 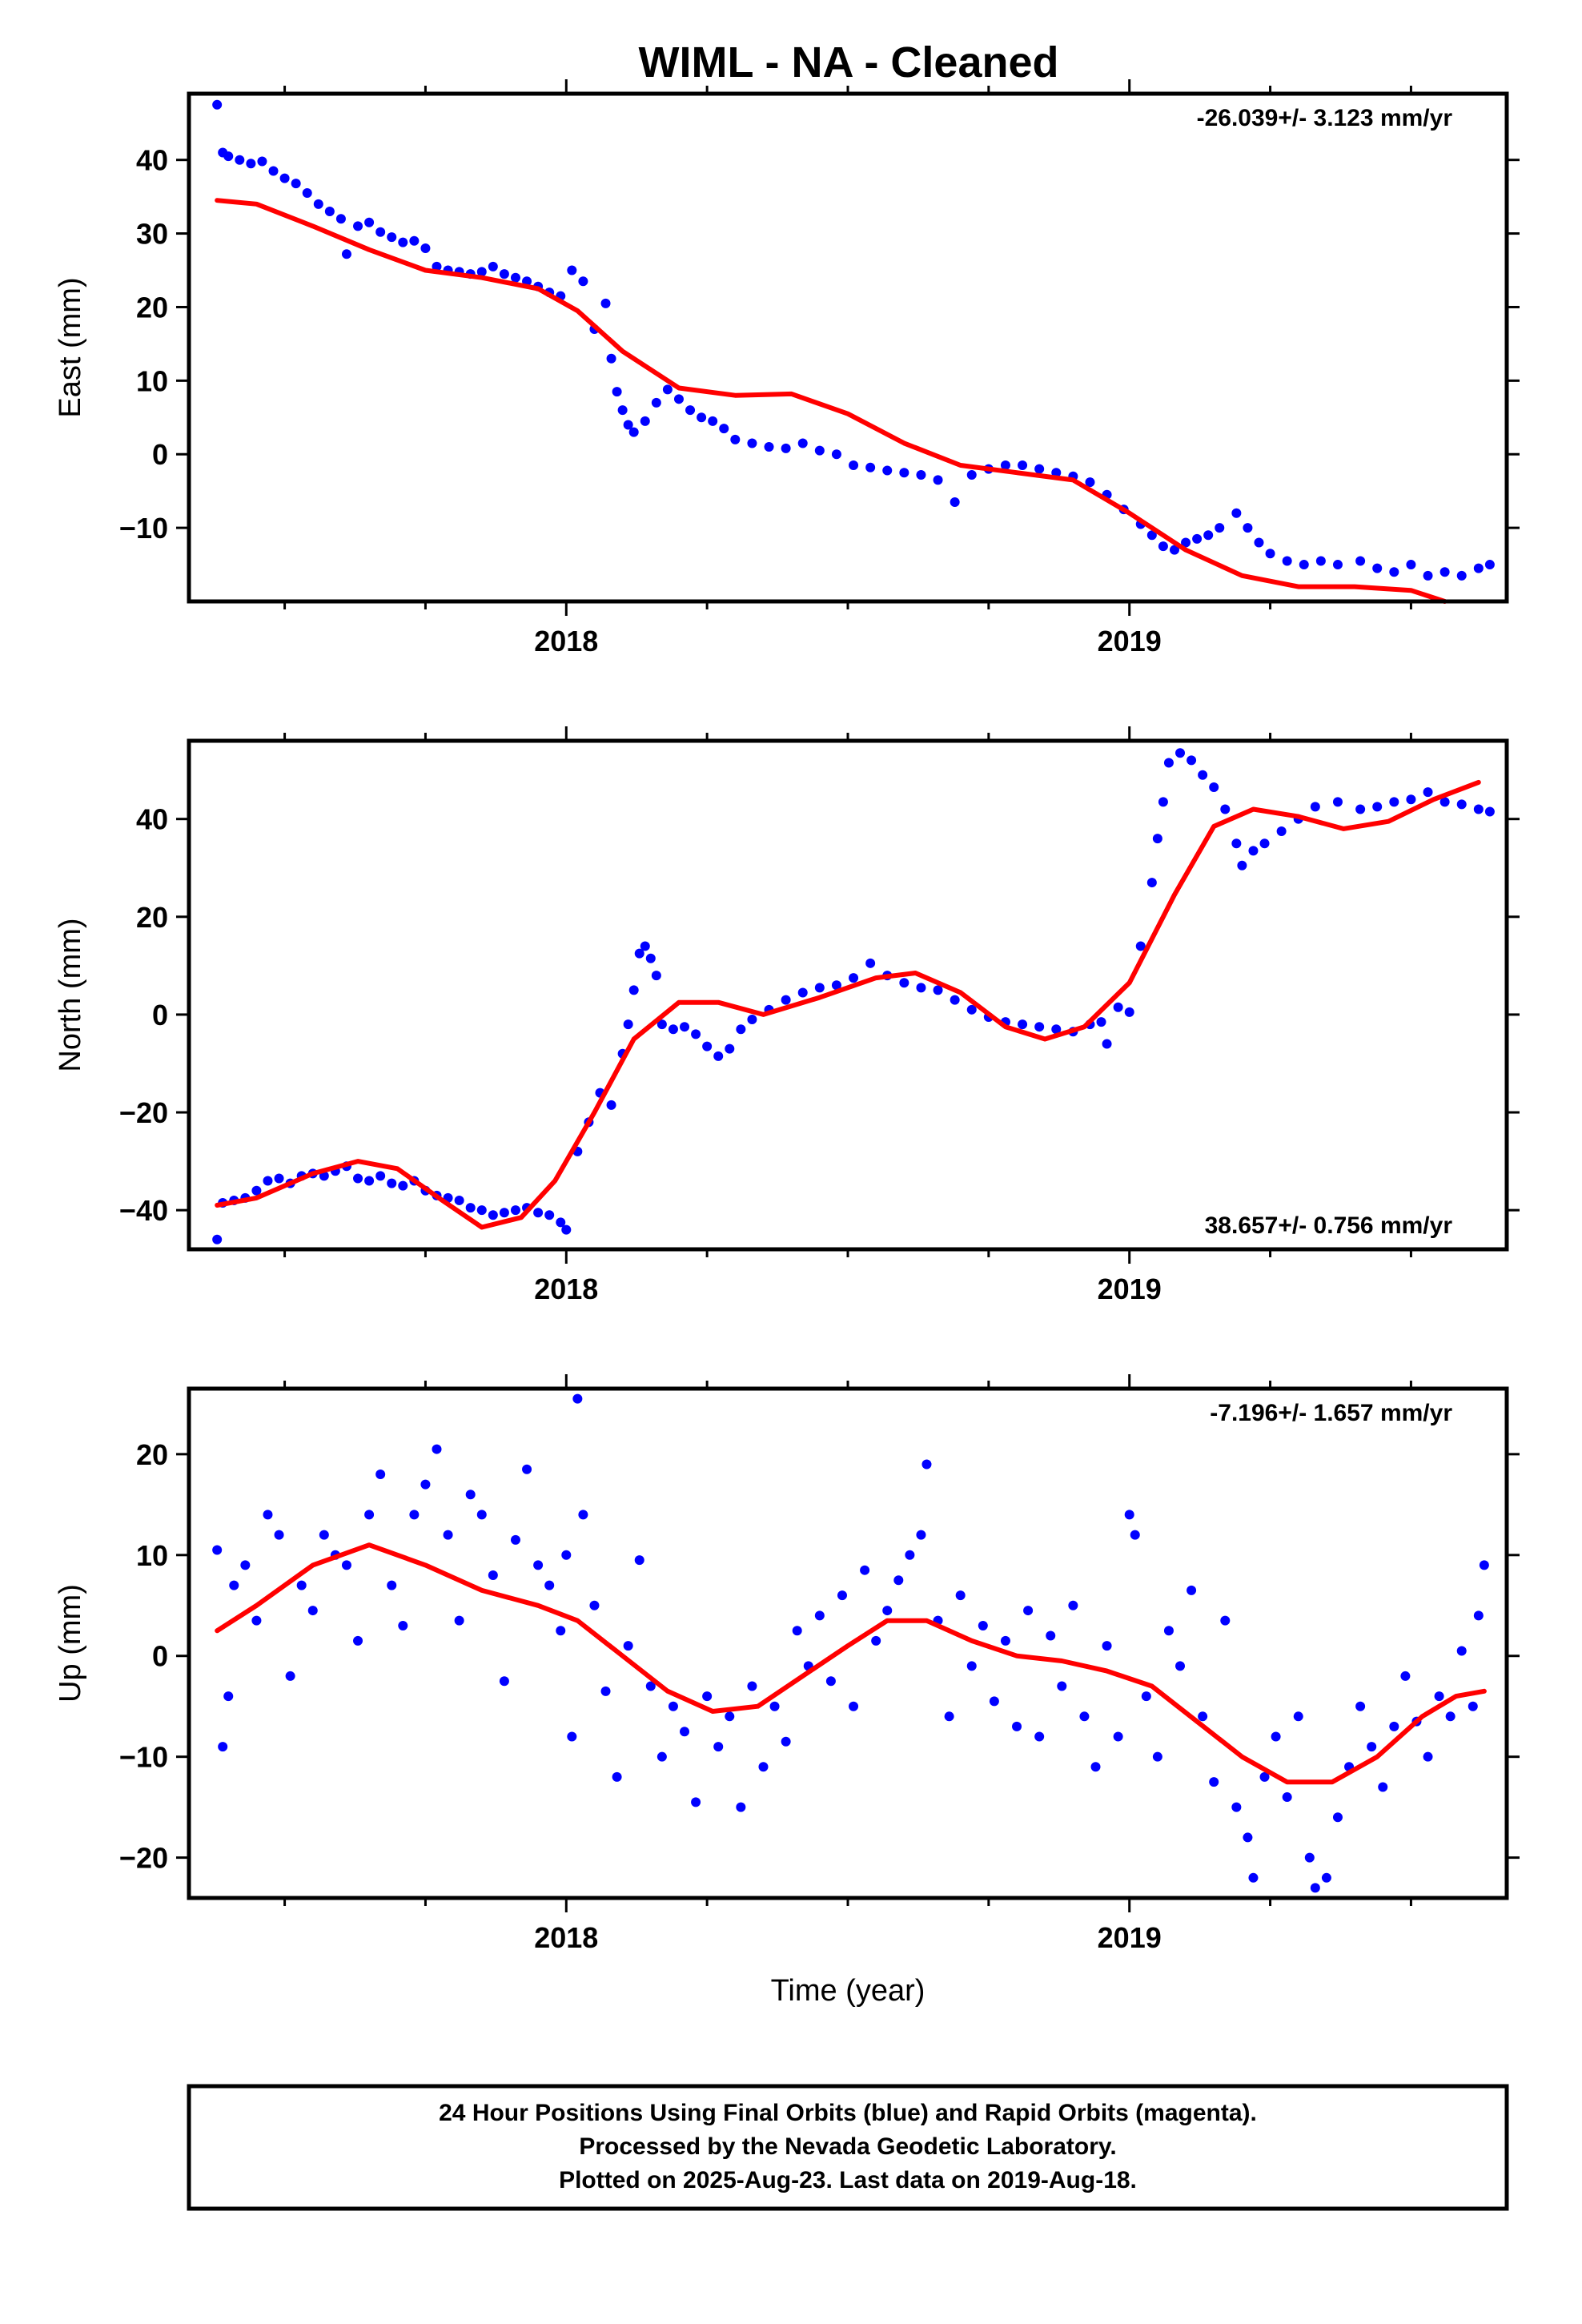 I want to click on east-y-tick-label: 40, so click(x=152, y=160).